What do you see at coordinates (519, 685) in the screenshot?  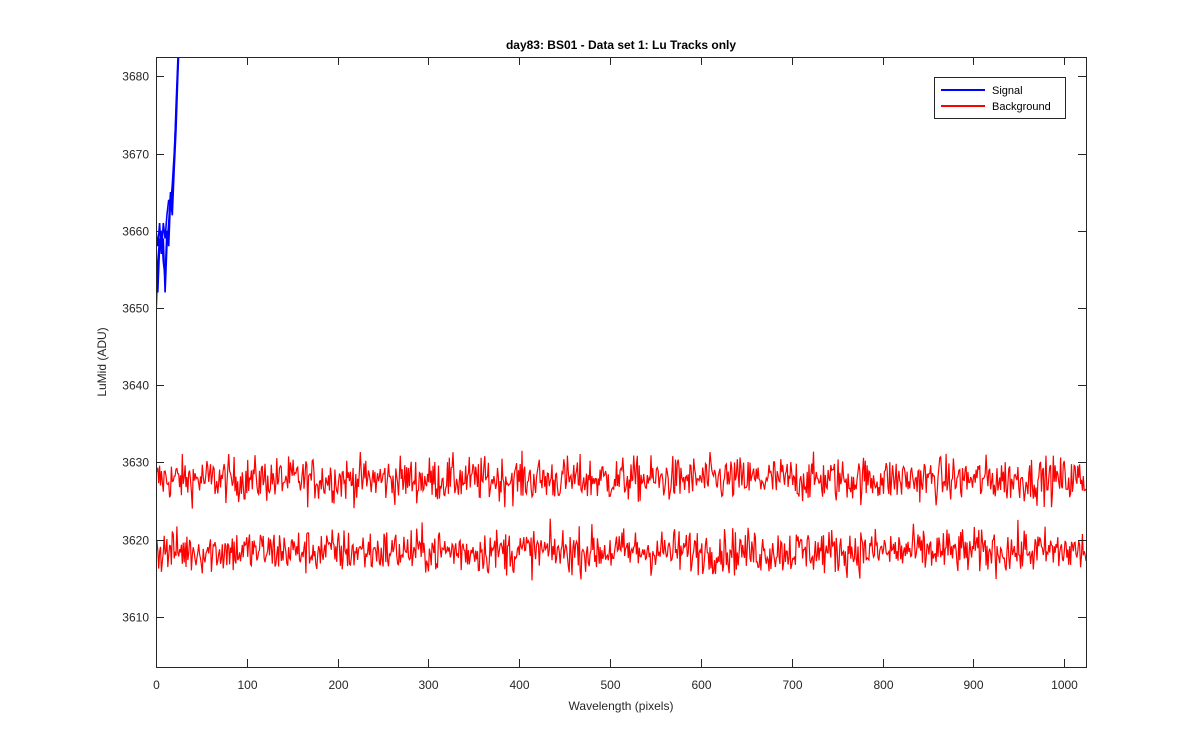 I see `x-tick-label: 400` at bounding box center [519, 685].